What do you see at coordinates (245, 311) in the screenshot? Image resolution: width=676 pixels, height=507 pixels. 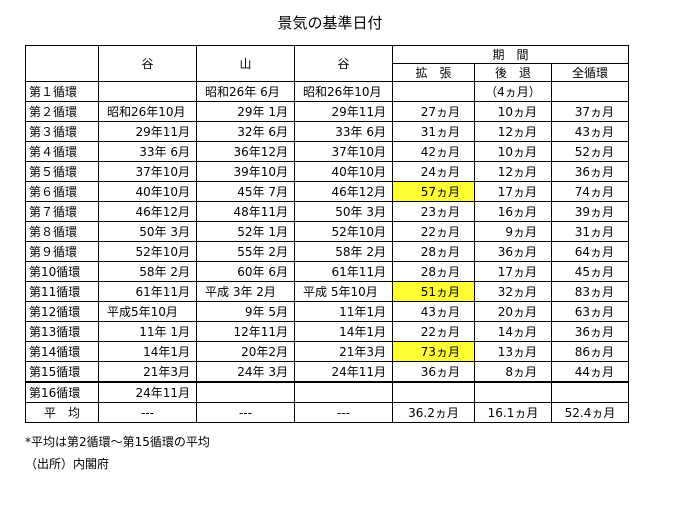 I see `table-cell: 9年 5月` at bounding box center [245, 311].